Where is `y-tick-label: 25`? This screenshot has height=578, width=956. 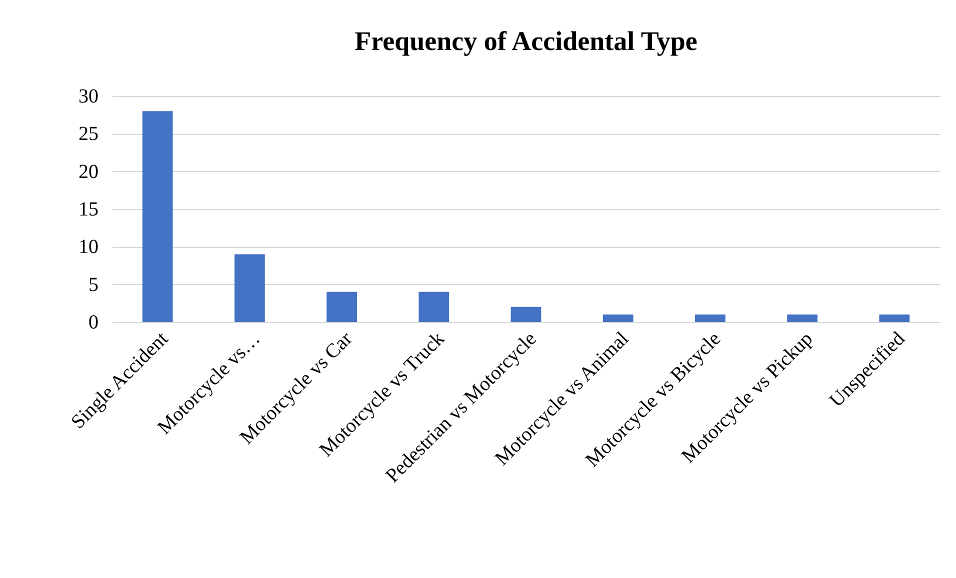 y-tick-label: 25 is located at coordinates (88, 134).